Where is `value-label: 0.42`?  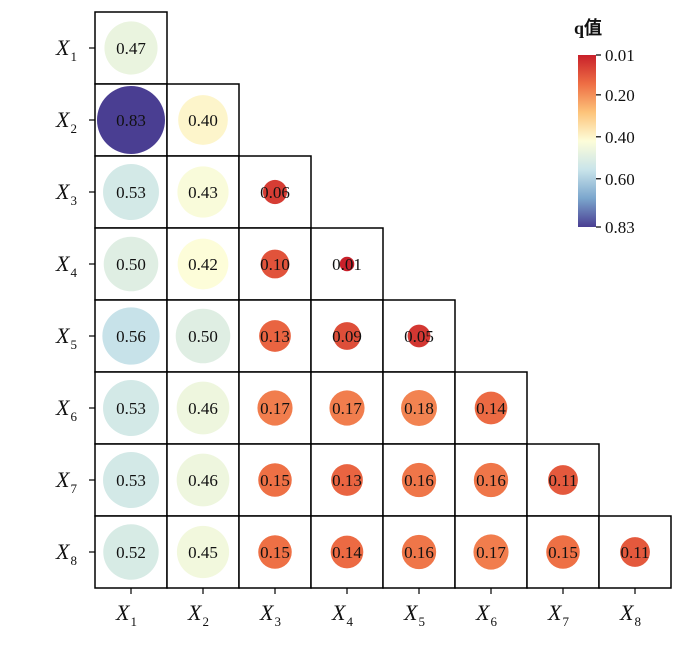 value-label: 0.42 is located at coordinates (203, 264).